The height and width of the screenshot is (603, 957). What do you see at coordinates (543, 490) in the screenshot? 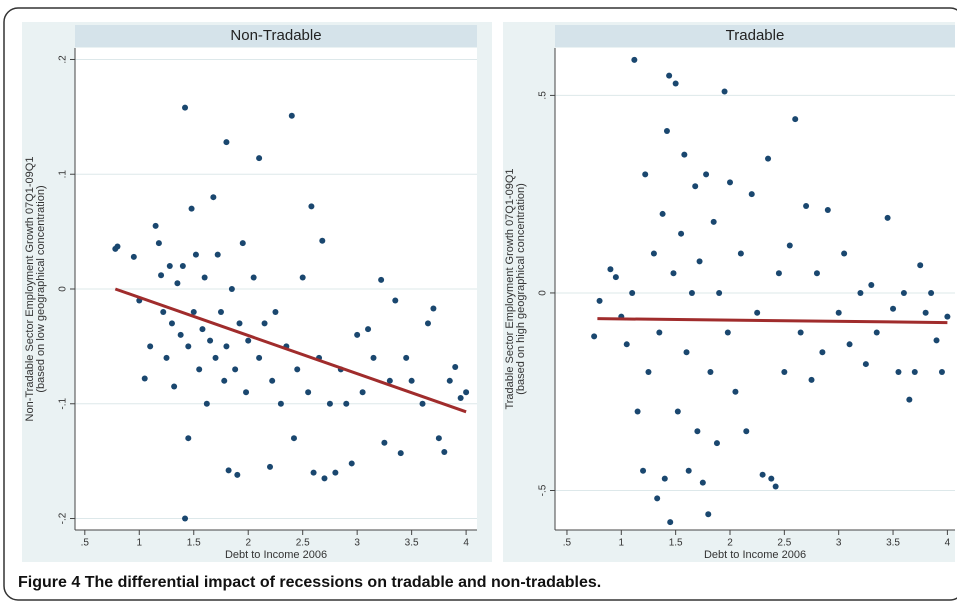
I see `y-tick-label: -.5` at bounding box center [543, 490].